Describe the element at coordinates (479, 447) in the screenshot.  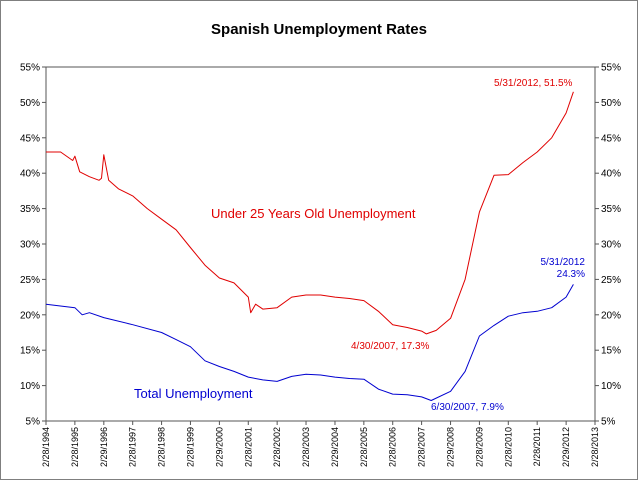
I see `x-tick-label: 2/28/2009` at that location.